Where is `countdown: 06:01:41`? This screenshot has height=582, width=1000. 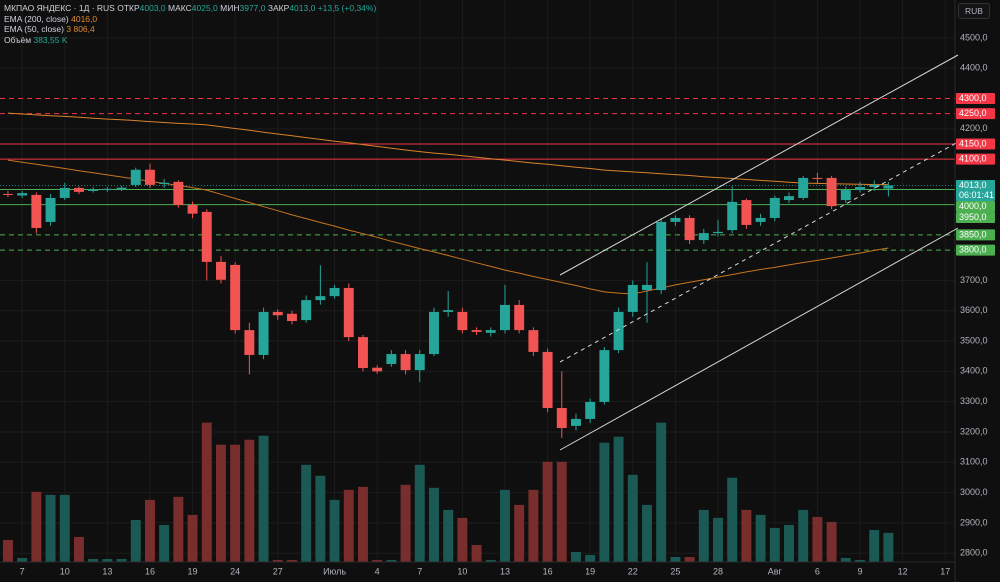
countdown: 06:01:41 is located at coordinates (976, 195).